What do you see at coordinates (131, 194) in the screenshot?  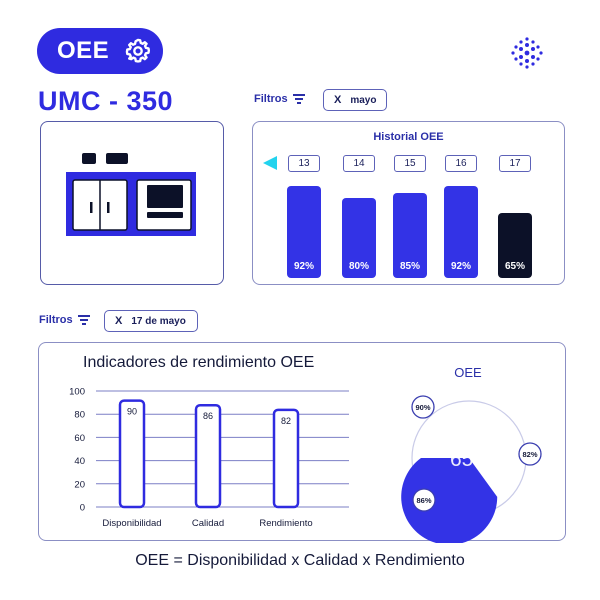 I see `cnc-machine-illustration` at bounding box center [131, 194].